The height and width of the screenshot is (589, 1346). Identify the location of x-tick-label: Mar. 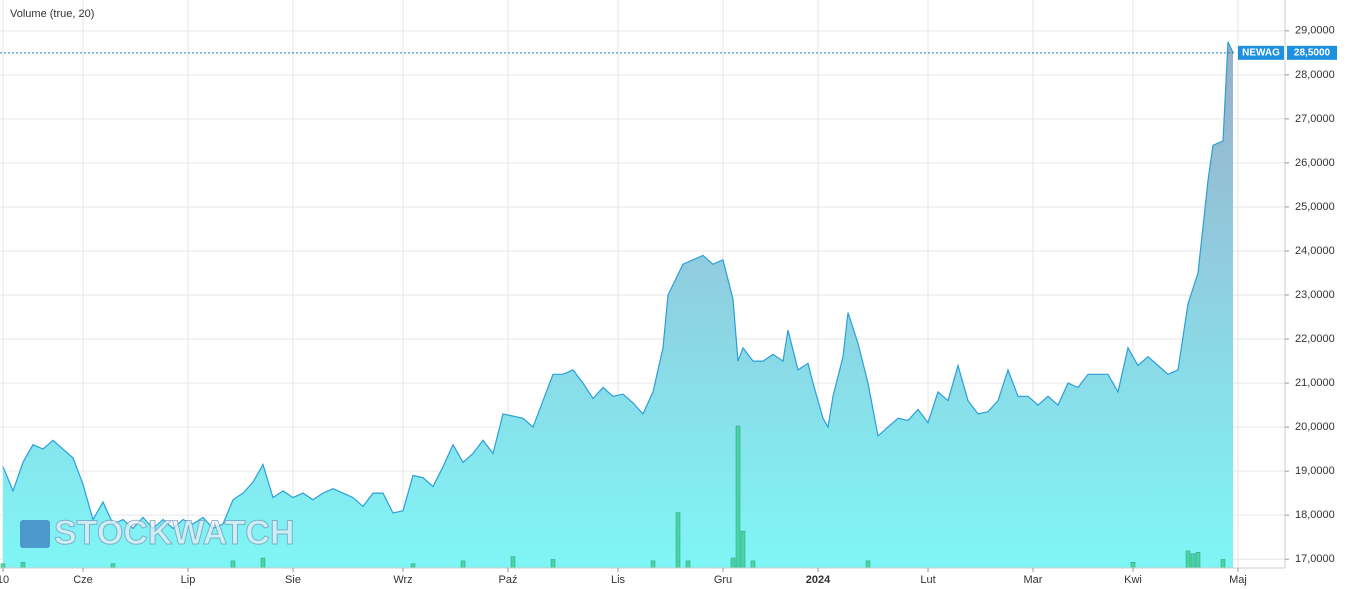
(1033, 580).